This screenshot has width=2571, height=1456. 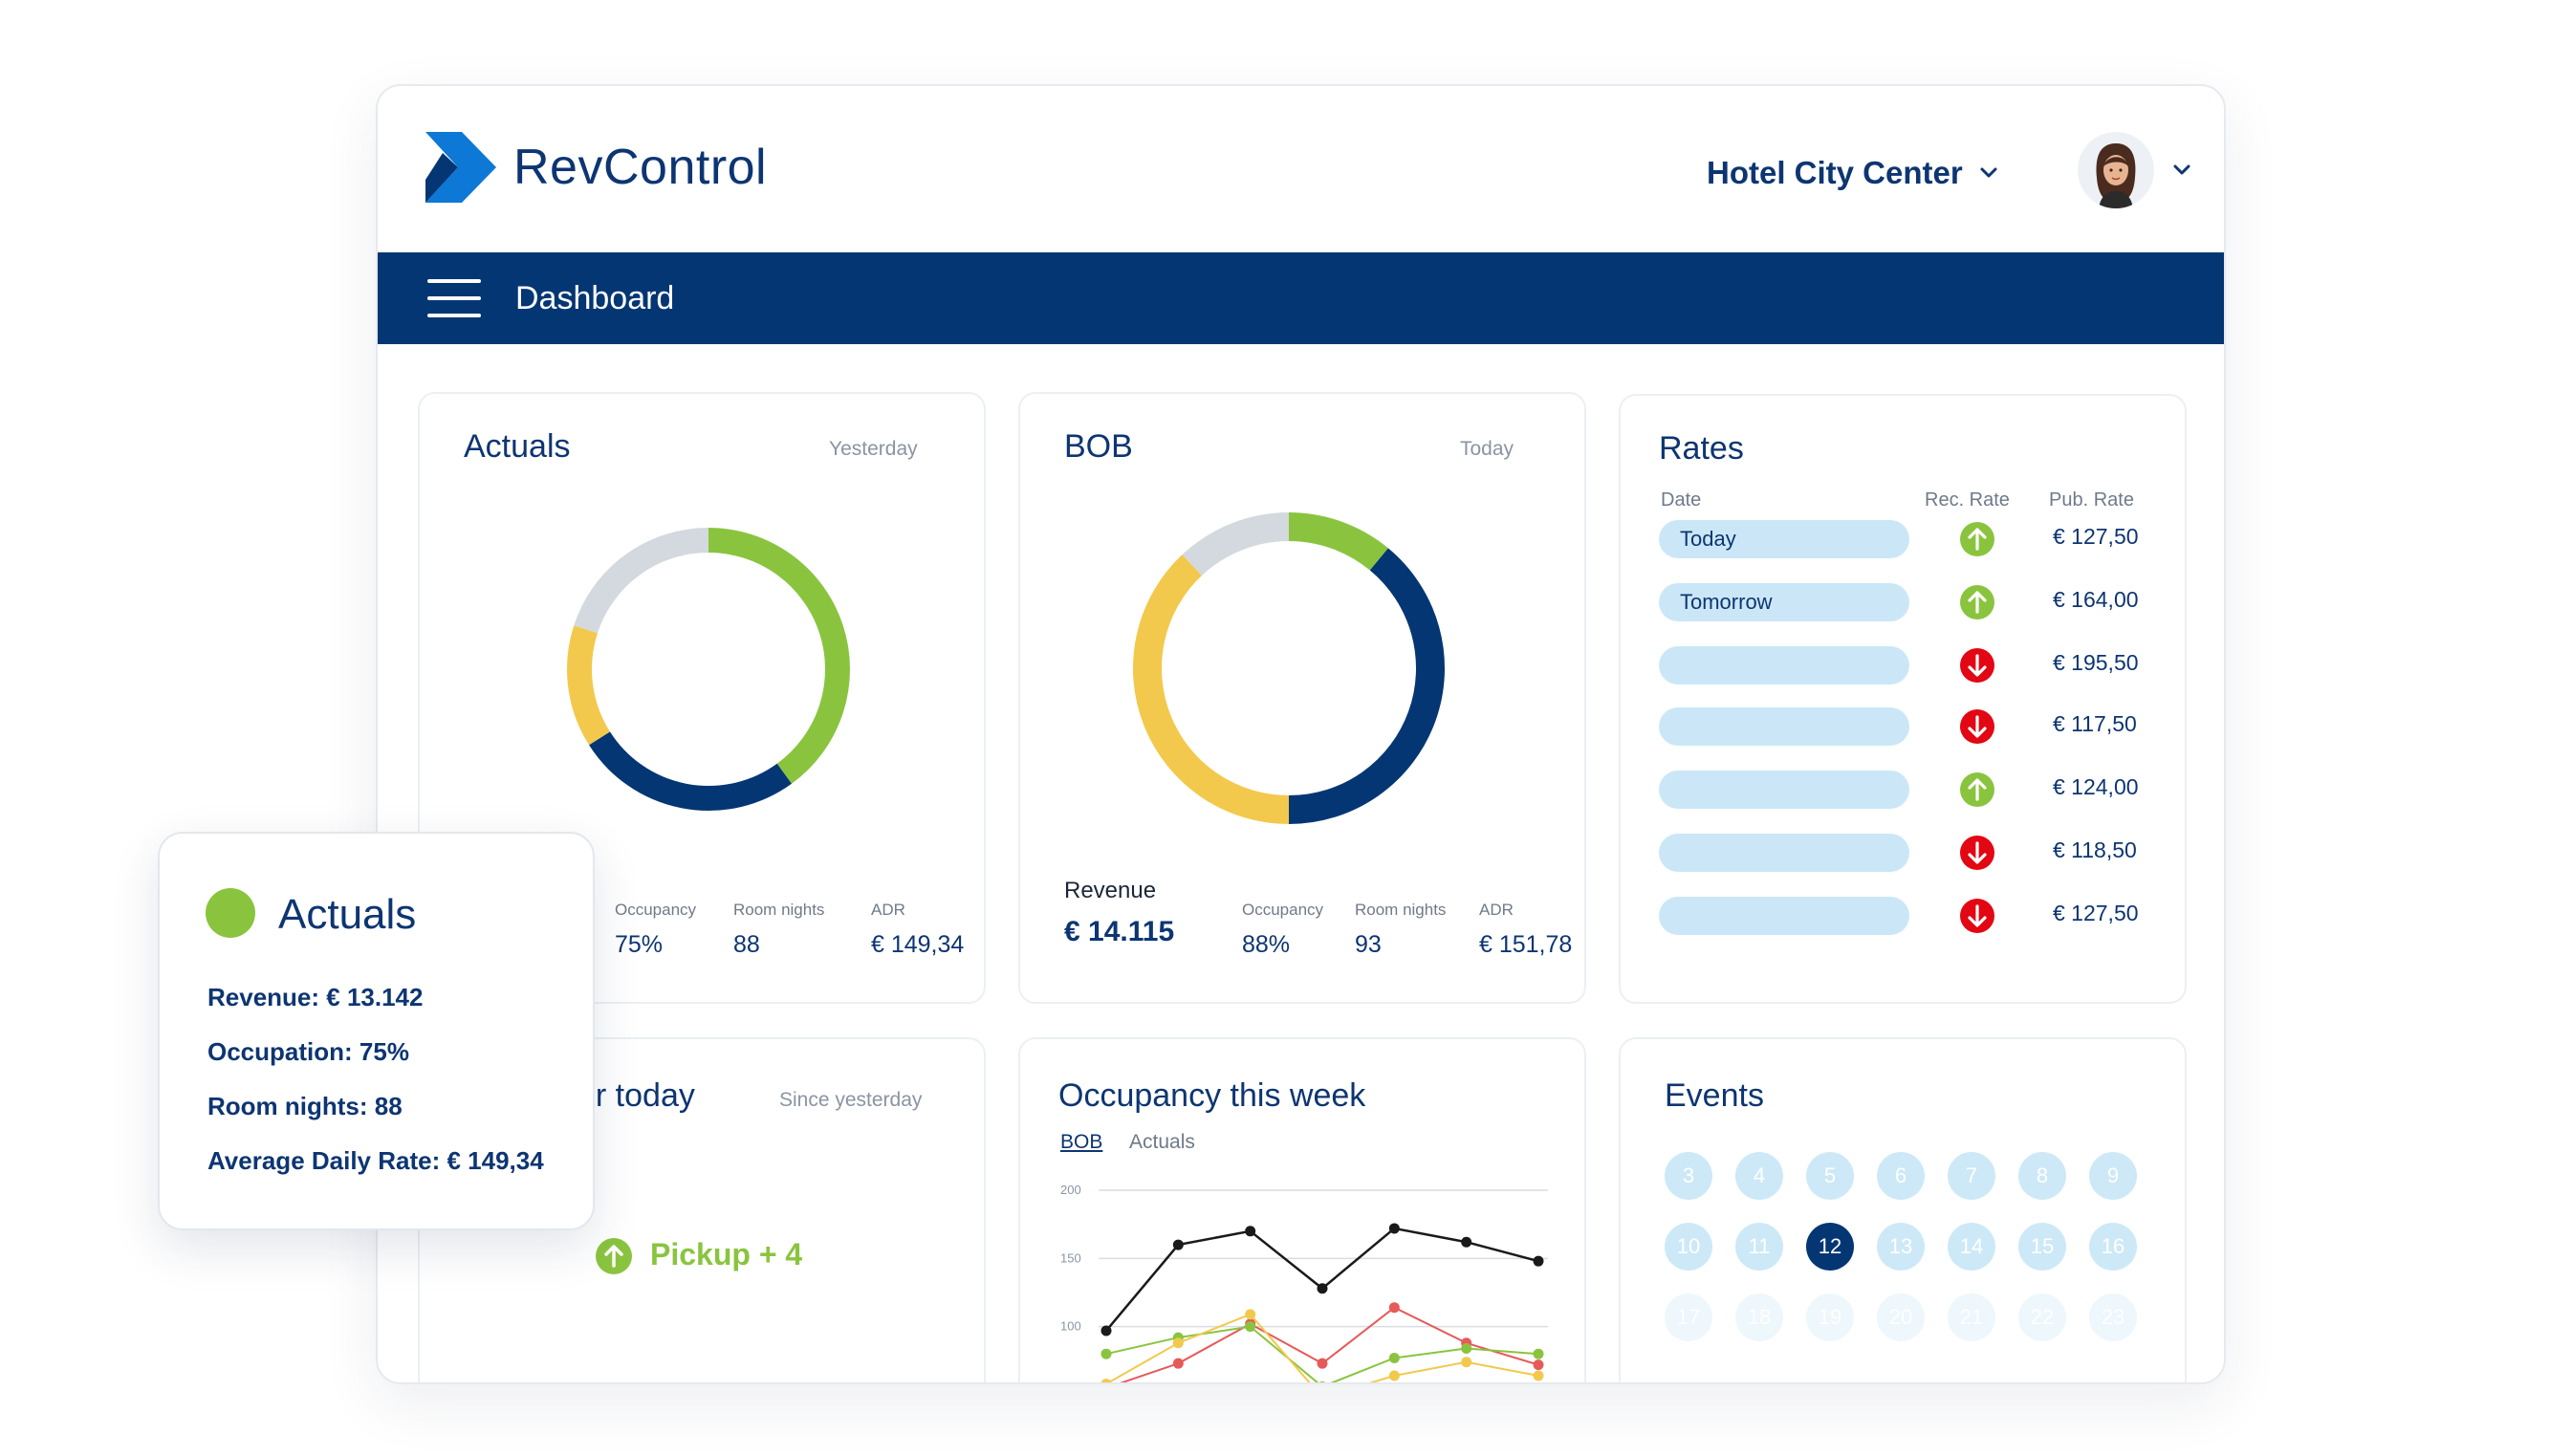 I want to click on calendar-day: 14, so click(x=1972, y=1247).